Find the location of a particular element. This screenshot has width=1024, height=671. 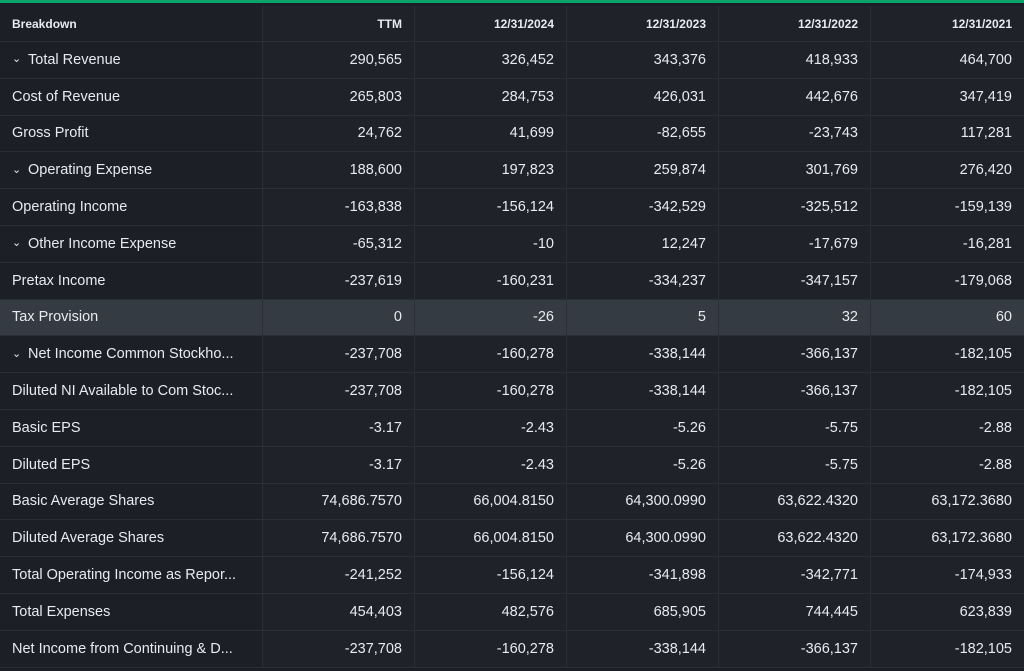

row-label-cell: Cost of Revenue is located at coordinates (131, 96).